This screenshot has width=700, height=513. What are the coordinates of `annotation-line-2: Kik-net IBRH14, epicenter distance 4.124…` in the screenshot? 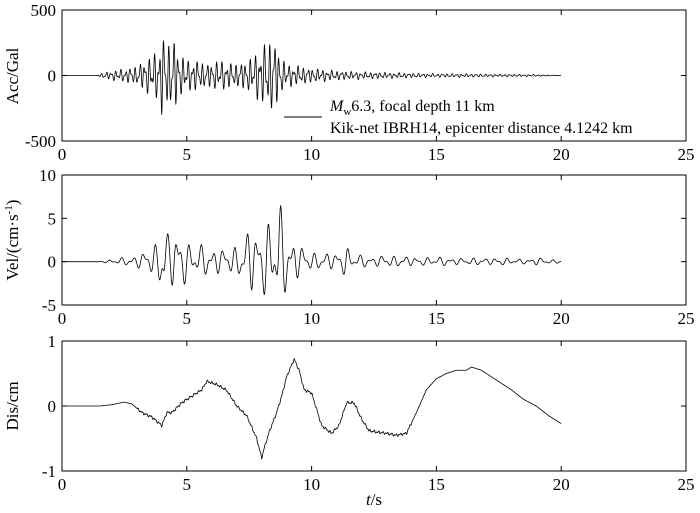 It's located at (481, 128).